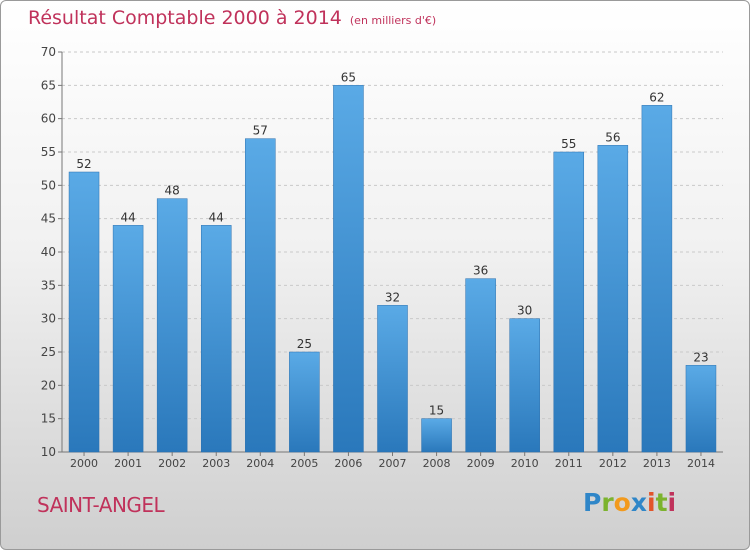 The width and height of the screenshot is (750, 550). I want to click on bar-value-label: 62, so click(656, 97).